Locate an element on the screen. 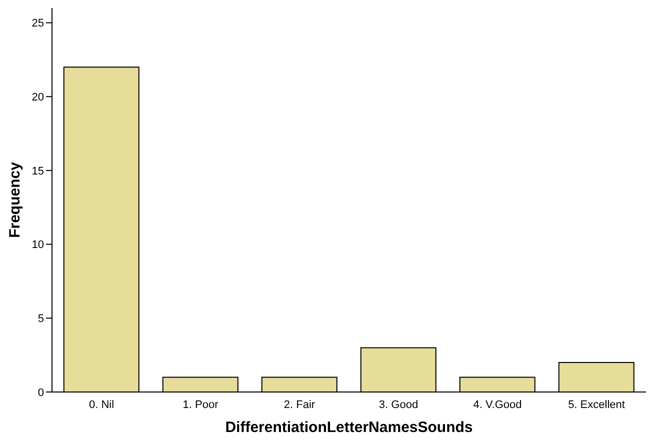 The image size is (662, 444). x-axis-title: DifferentiationLetterNamesSounds is located at coordinates (349, 427).